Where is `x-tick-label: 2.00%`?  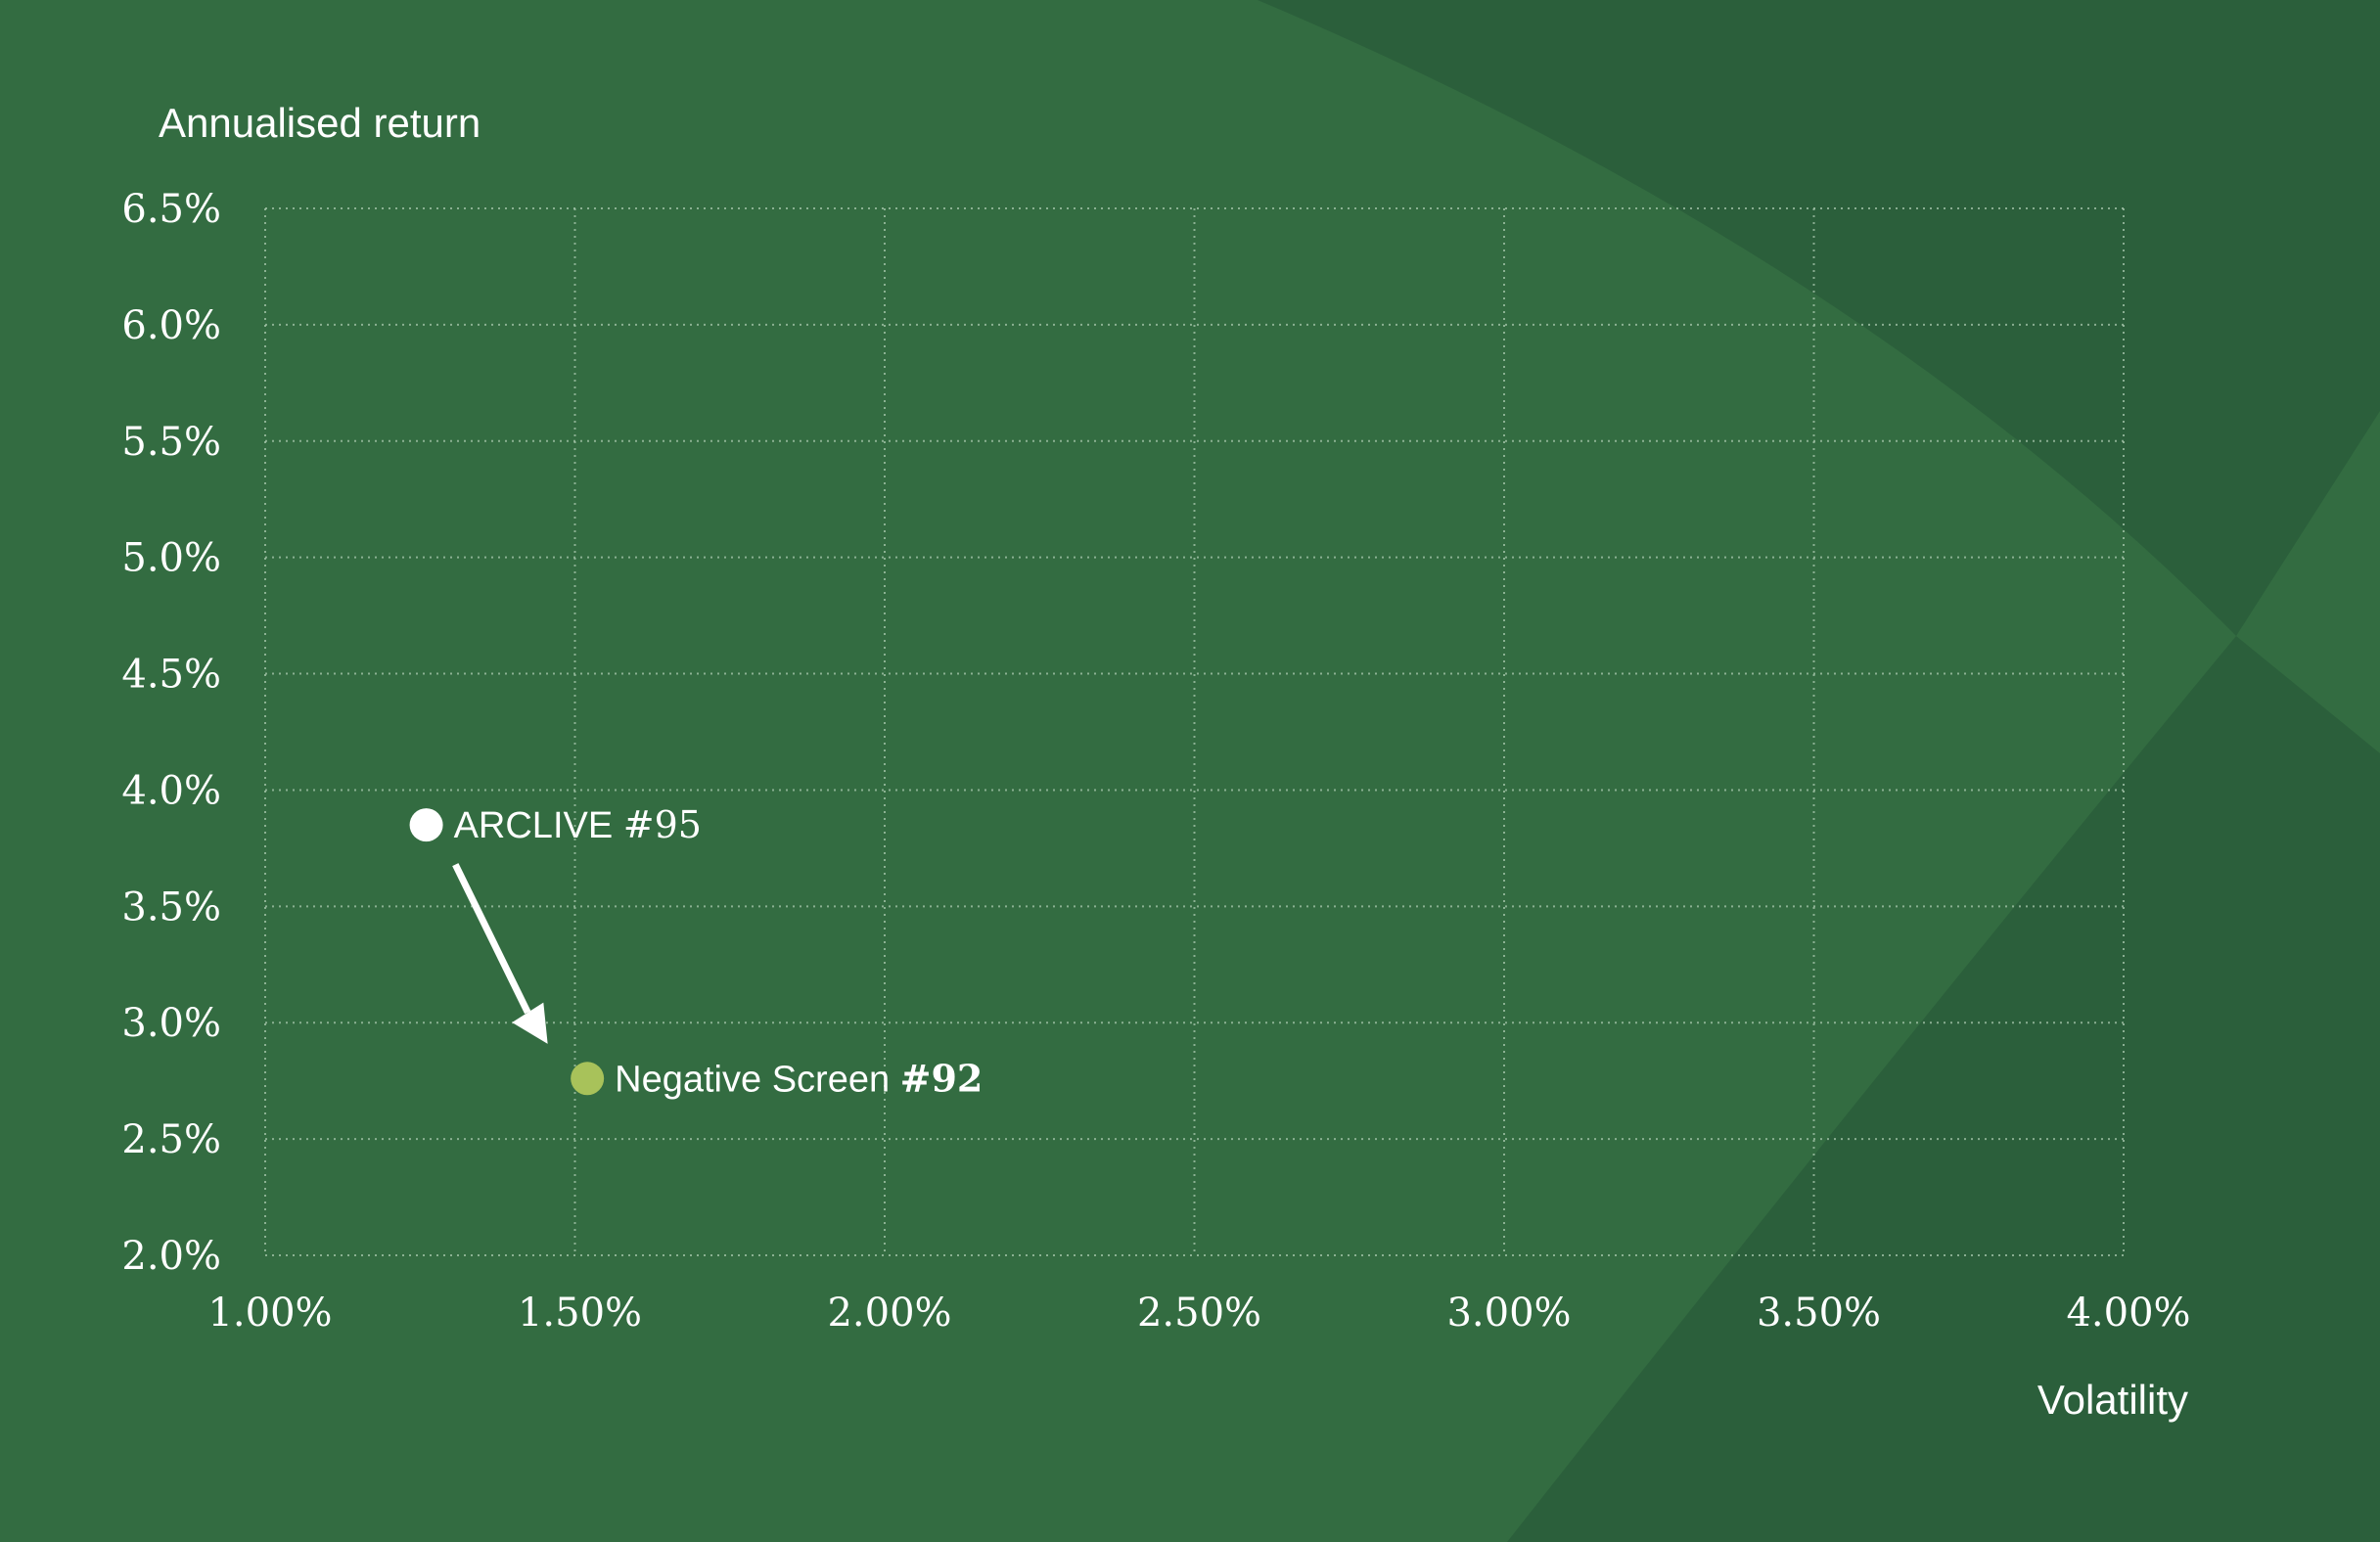
x-tick-label: 2.00% is located at coordinates (889, 1313).